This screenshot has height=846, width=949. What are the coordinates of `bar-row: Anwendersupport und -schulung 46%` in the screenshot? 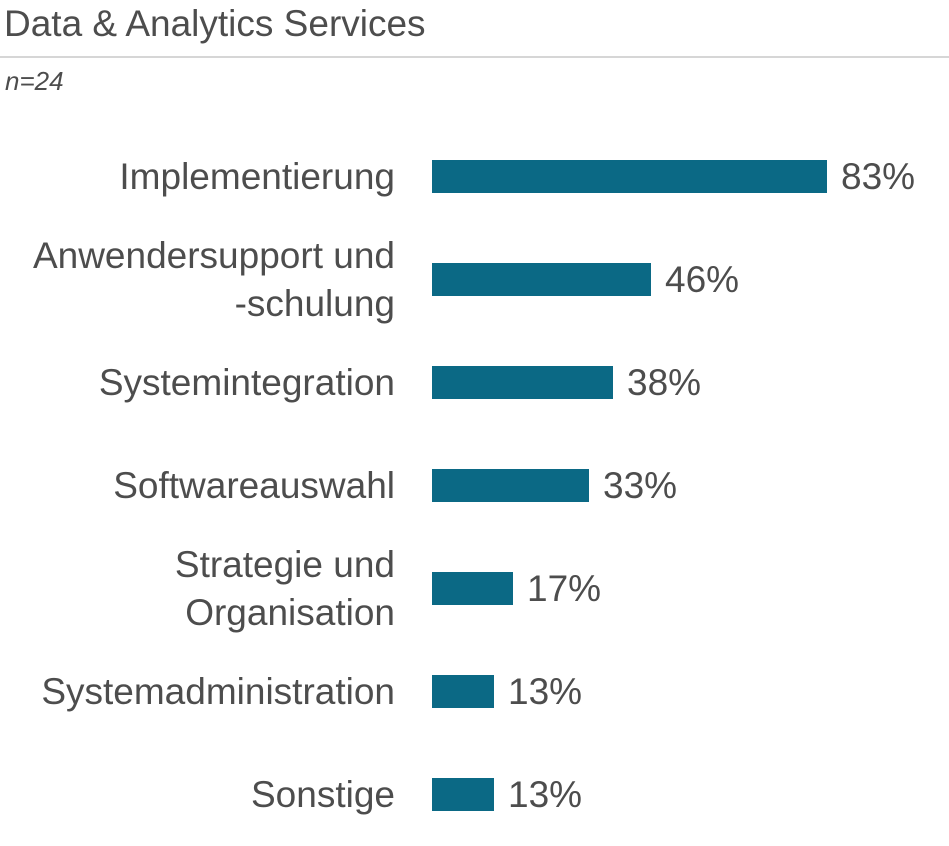 It's located at (474, 279).